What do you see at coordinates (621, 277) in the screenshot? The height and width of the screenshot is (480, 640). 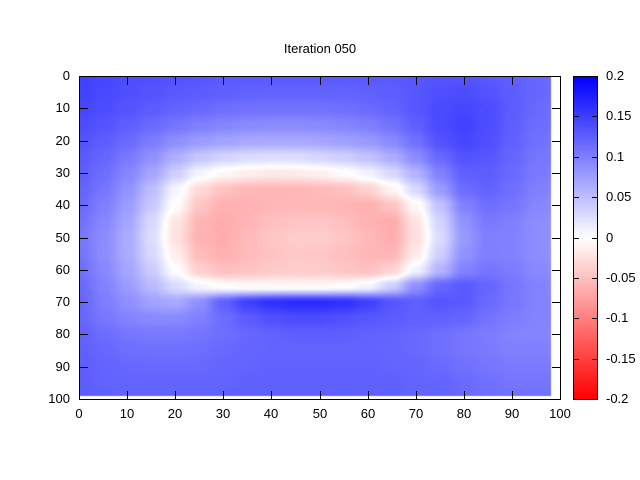 I see `colorbar-tick-label: -0.05` at bounding box center [621, 277].